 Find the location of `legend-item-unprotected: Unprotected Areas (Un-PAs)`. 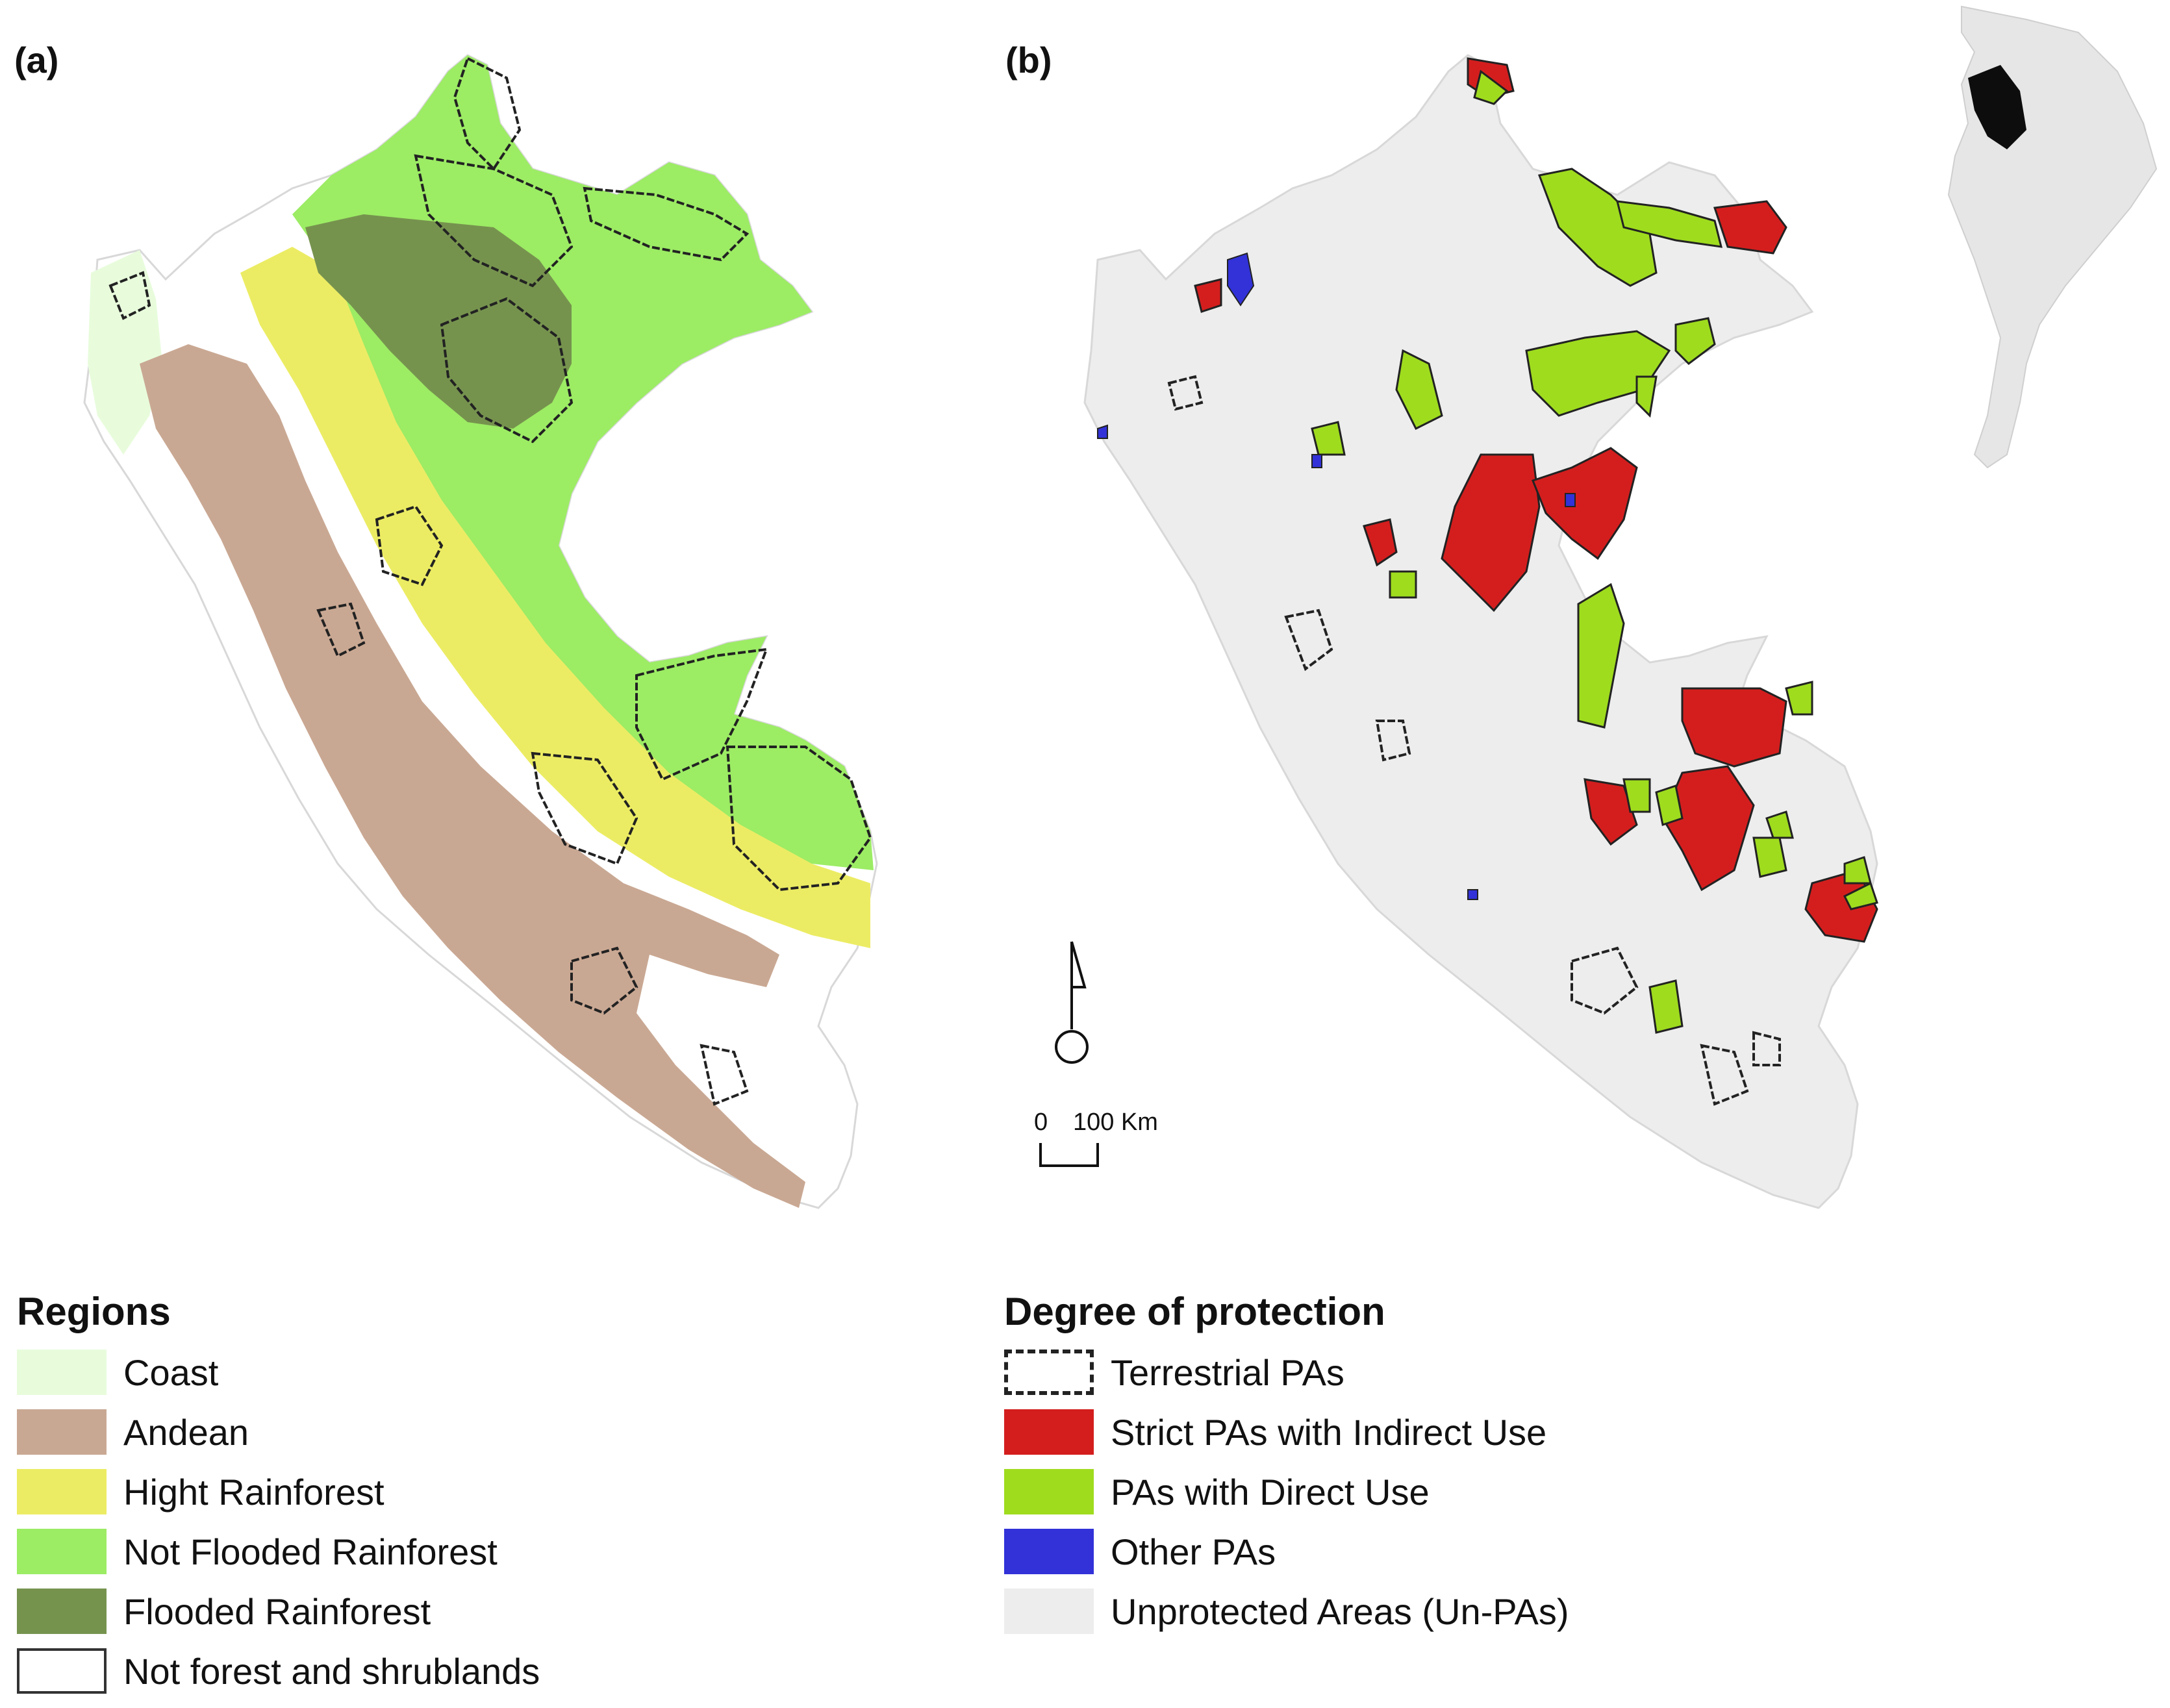

legend-item-unprotected: Unprotected Areas (Un-PAs) is located at coordinates (1286, 1611).